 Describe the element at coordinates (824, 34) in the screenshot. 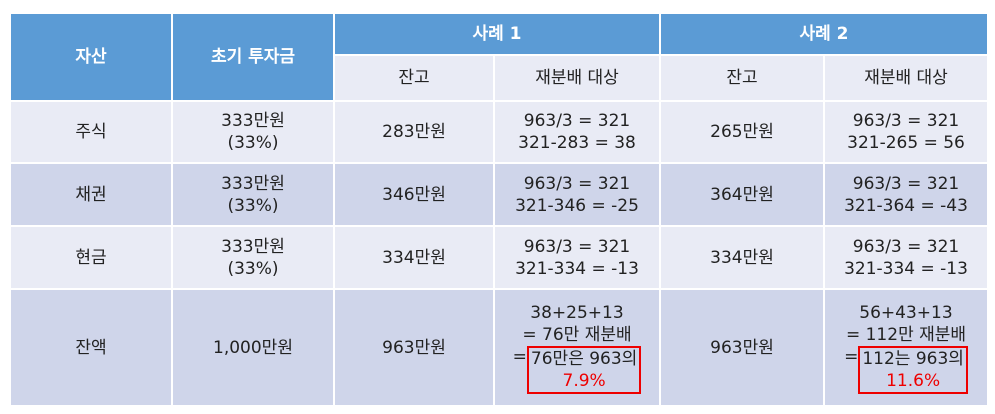

I see `header-cell: 사례 2` at that location.